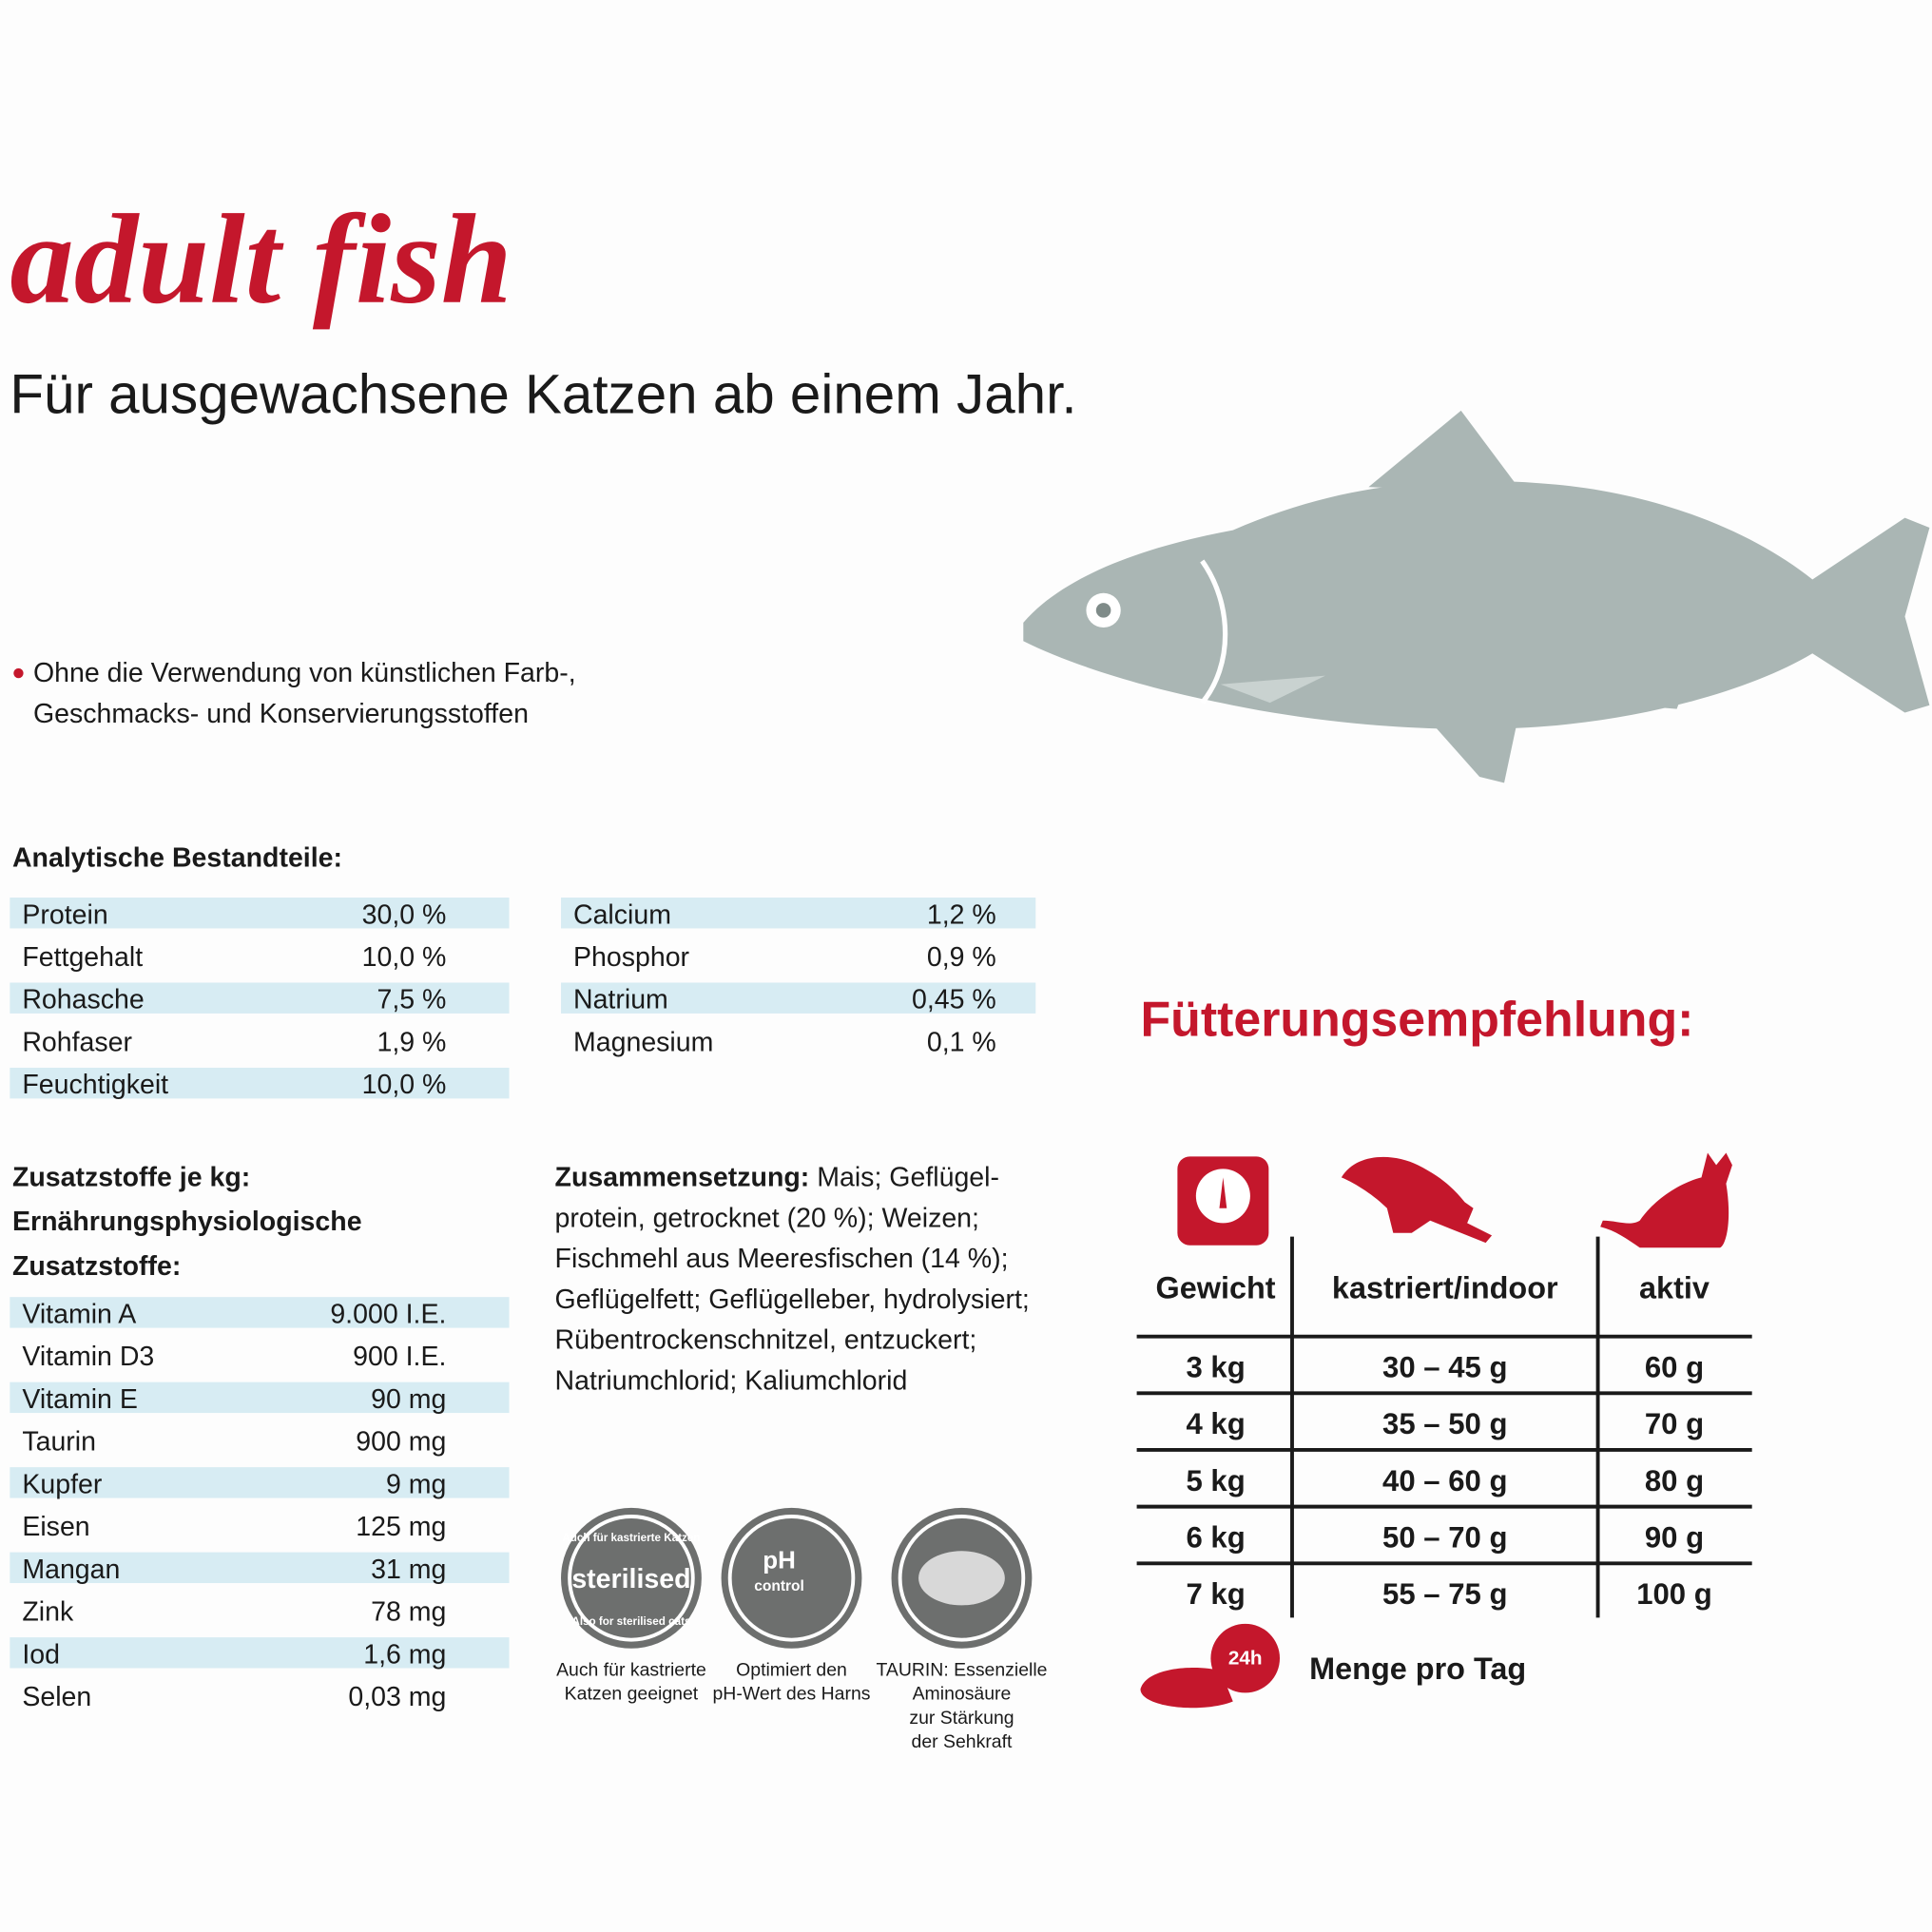 The image size is (1932, 1932). Describe the element at coordinates (71, 1570) in the screenshot. I see `row-label: Mangan` at that location.